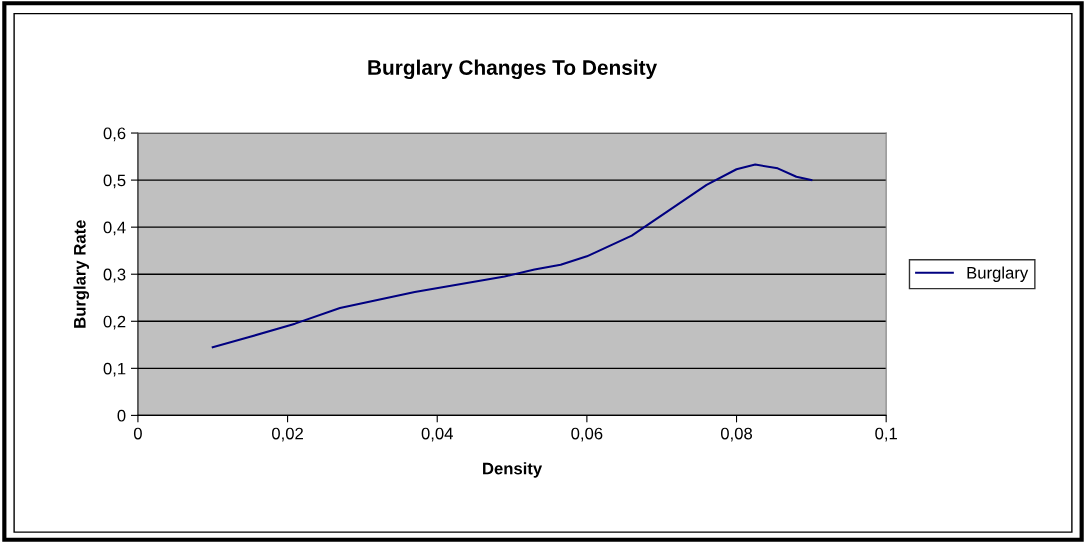 The height and width of the screenshot is (543, 1086). What do you see at coordinates (587, 434) in the screenshot?
I see `x-tick-label: 0,06` at bounding box center [587, 434].